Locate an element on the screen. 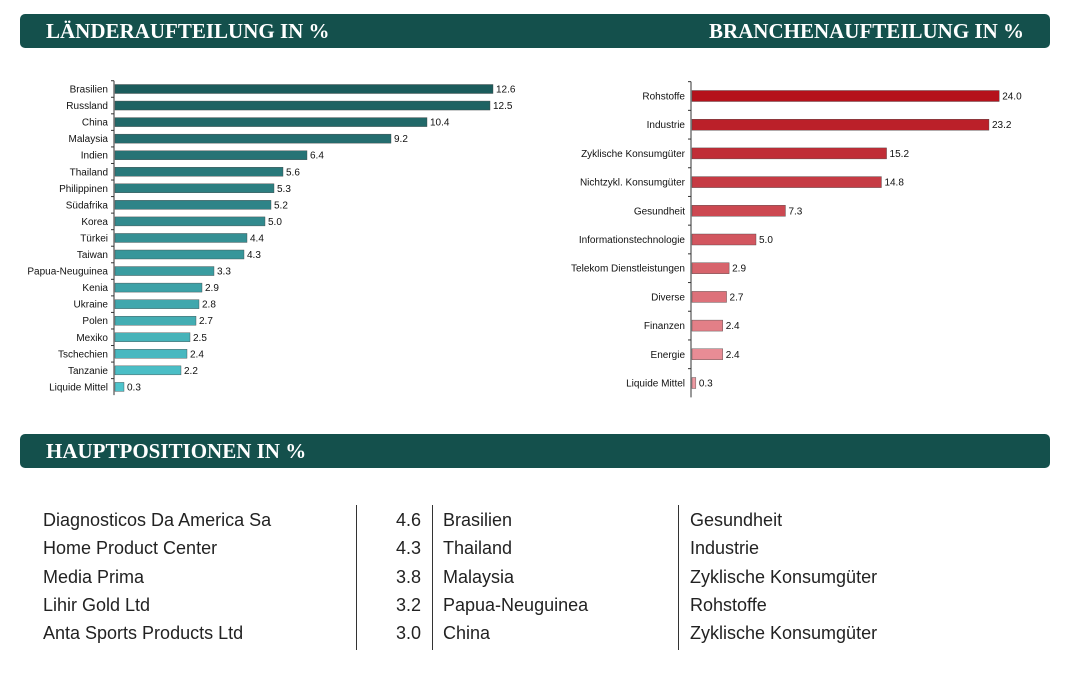  value-label: 9.2 is located at coordinates (401, 139).